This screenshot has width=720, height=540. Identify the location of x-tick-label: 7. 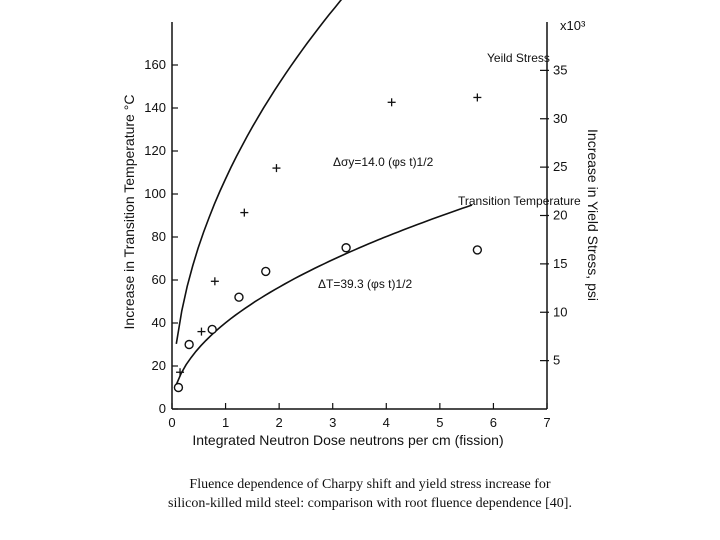
(546, 422).